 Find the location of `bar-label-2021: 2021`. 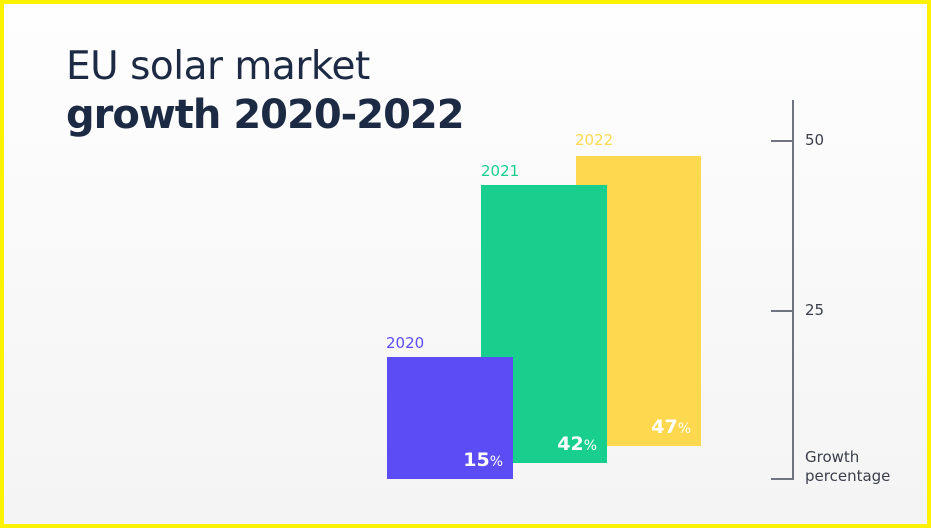

bar-label-2021: 2021 is located at coordinates (500, 171).